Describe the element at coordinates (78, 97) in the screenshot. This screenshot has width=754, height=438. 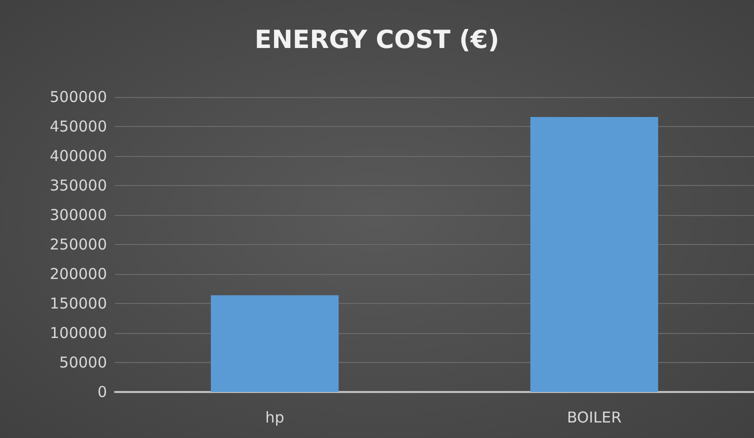
I see `y-tick-label: 500000` at that location.